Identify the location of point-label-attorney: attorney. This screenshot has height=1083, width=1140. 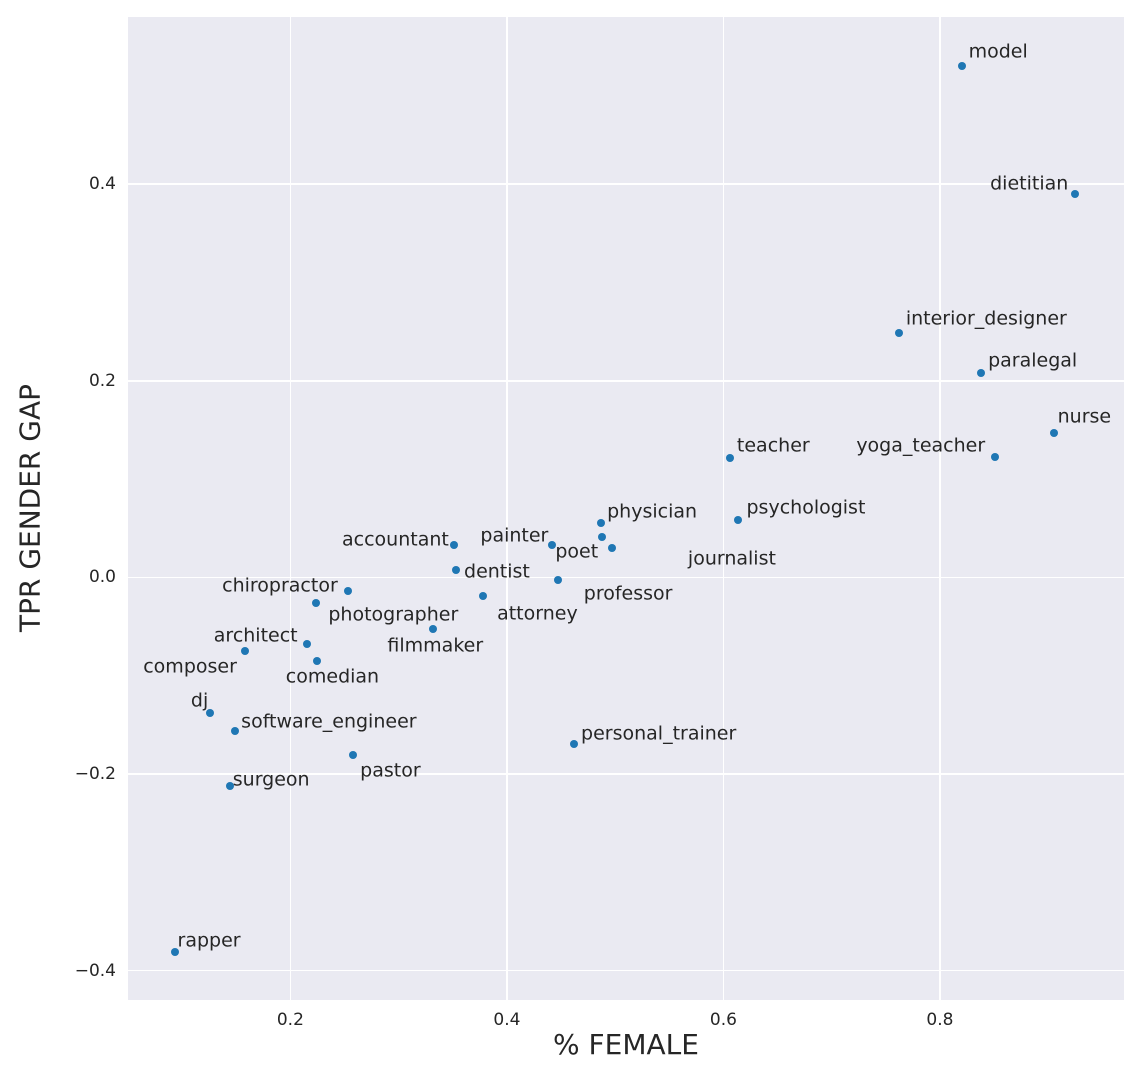
(537, 613).